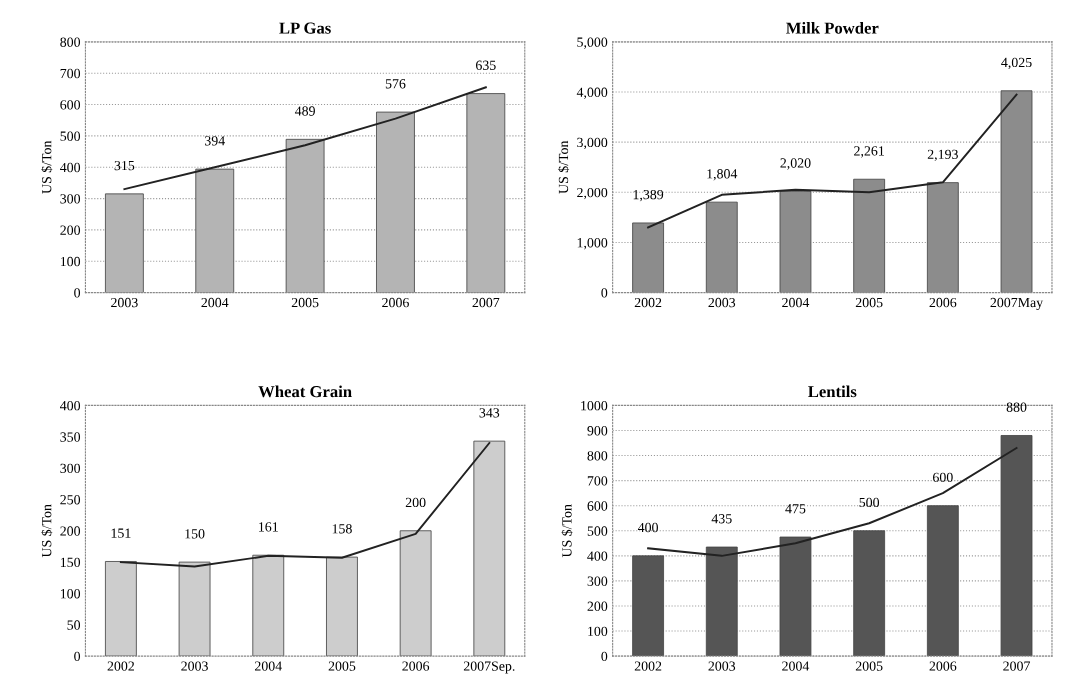  What do you see at coordinates (647, 527) in the screenshot?
I see `data-label: 400` at bounding box center [647, 527].